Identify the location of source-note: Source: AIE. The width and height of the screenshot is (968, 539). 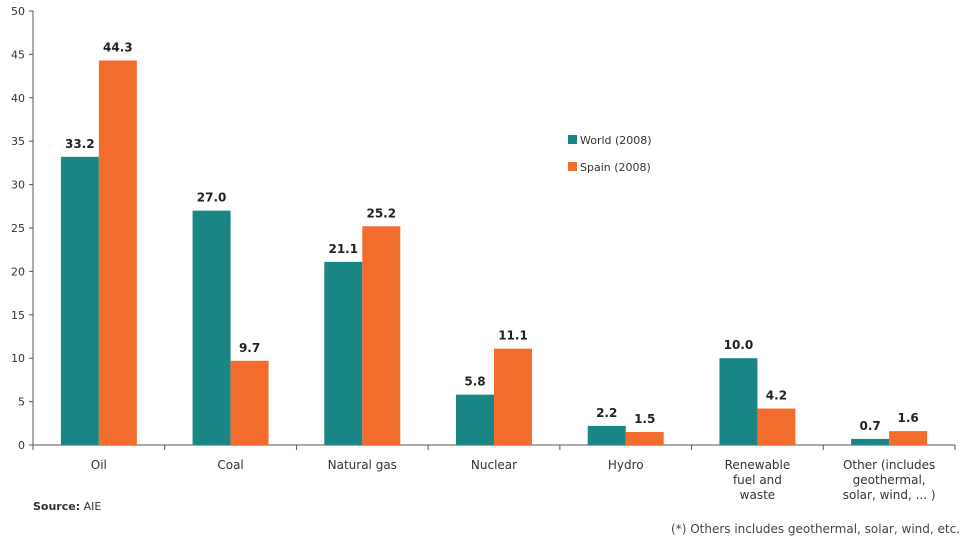
(67, 506).